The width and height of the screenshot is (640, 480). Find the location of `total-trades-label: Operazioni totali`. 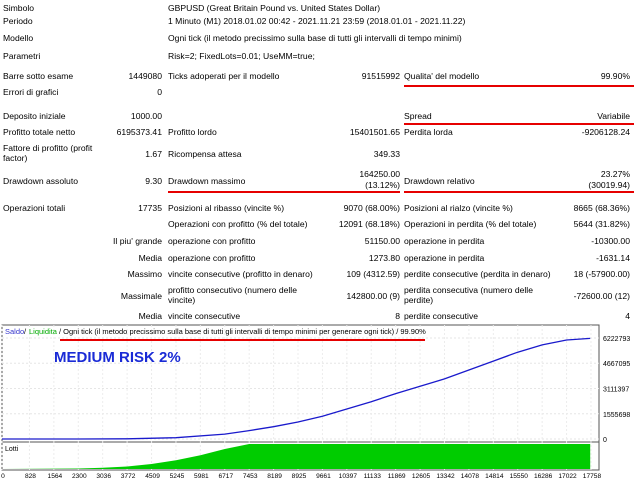

total-trades-label: Operazioni totali is located at coordinates (34, 208).